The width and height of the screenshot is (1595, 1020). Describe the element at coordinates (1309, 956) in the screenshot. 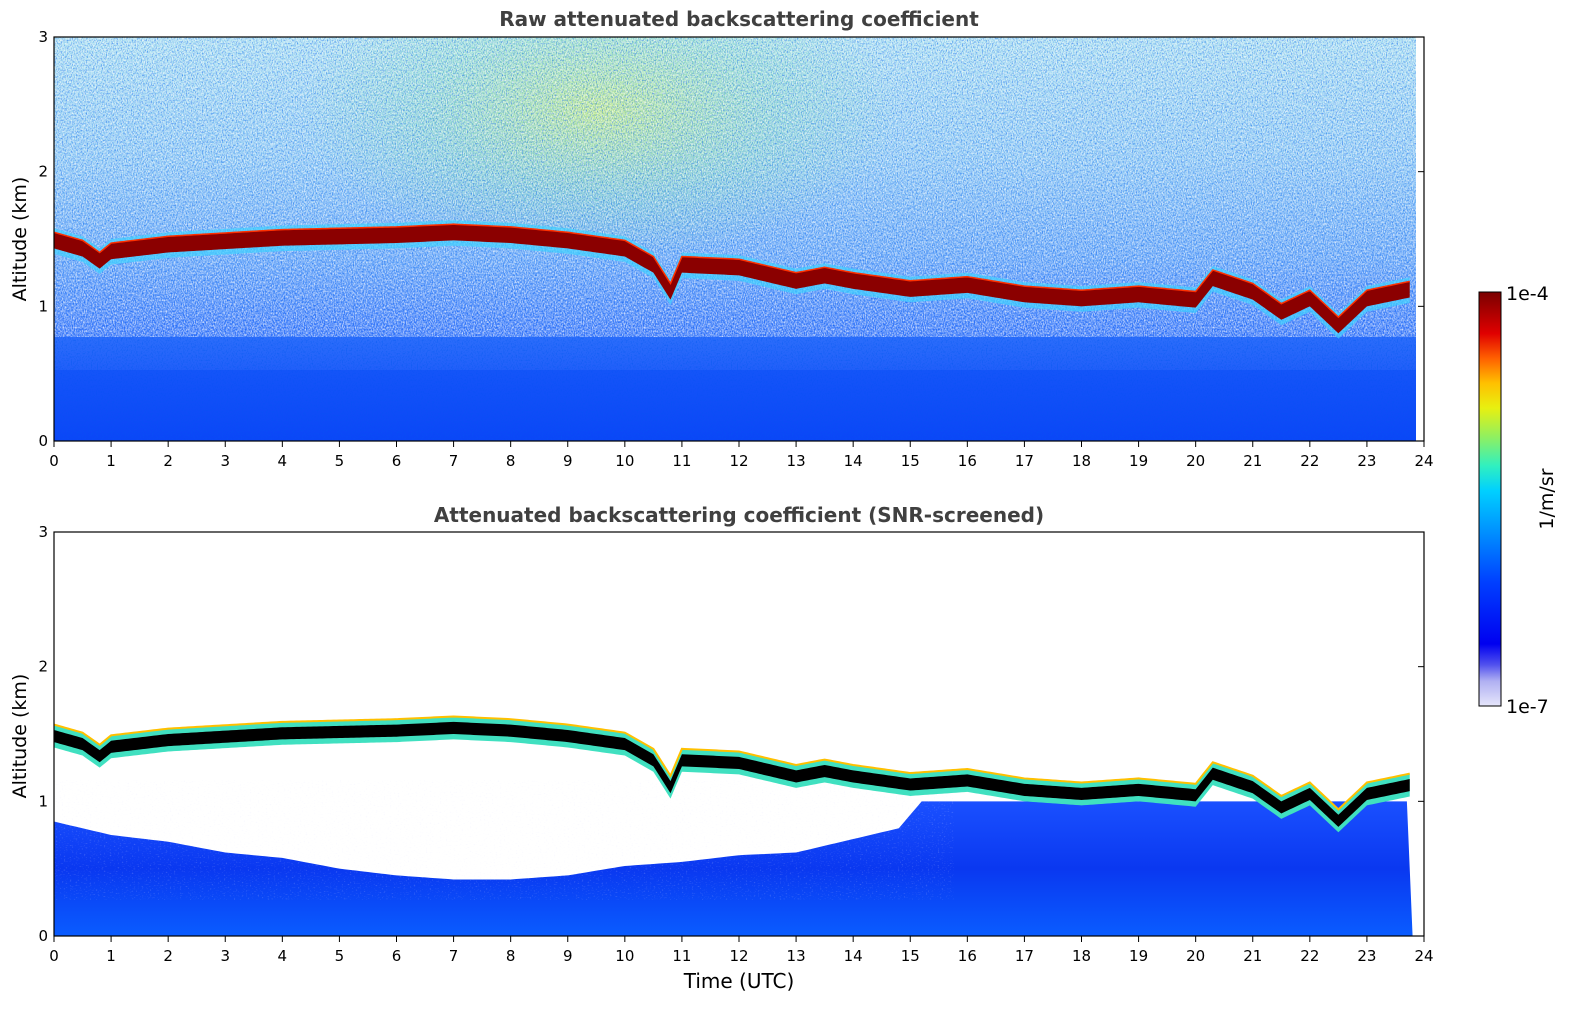

I see `screened-xtick-label: 22` at that location.